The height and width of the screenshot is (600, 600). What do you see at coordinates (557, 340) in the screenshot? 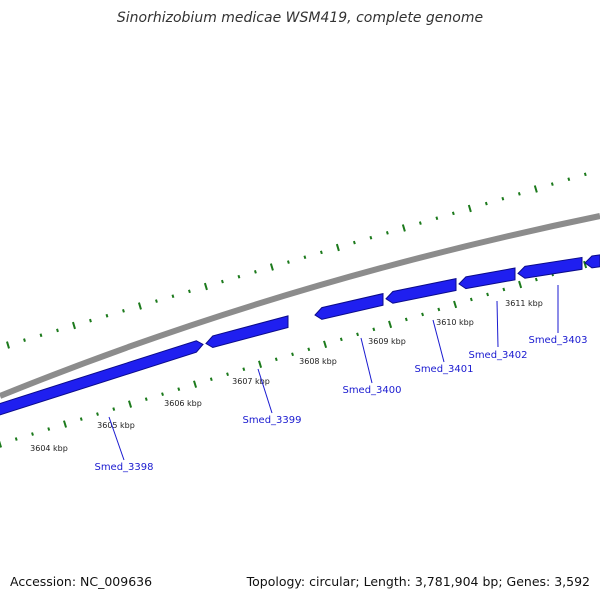
I see `gene-label: Smed_3403` at bounding box center [557, 340].